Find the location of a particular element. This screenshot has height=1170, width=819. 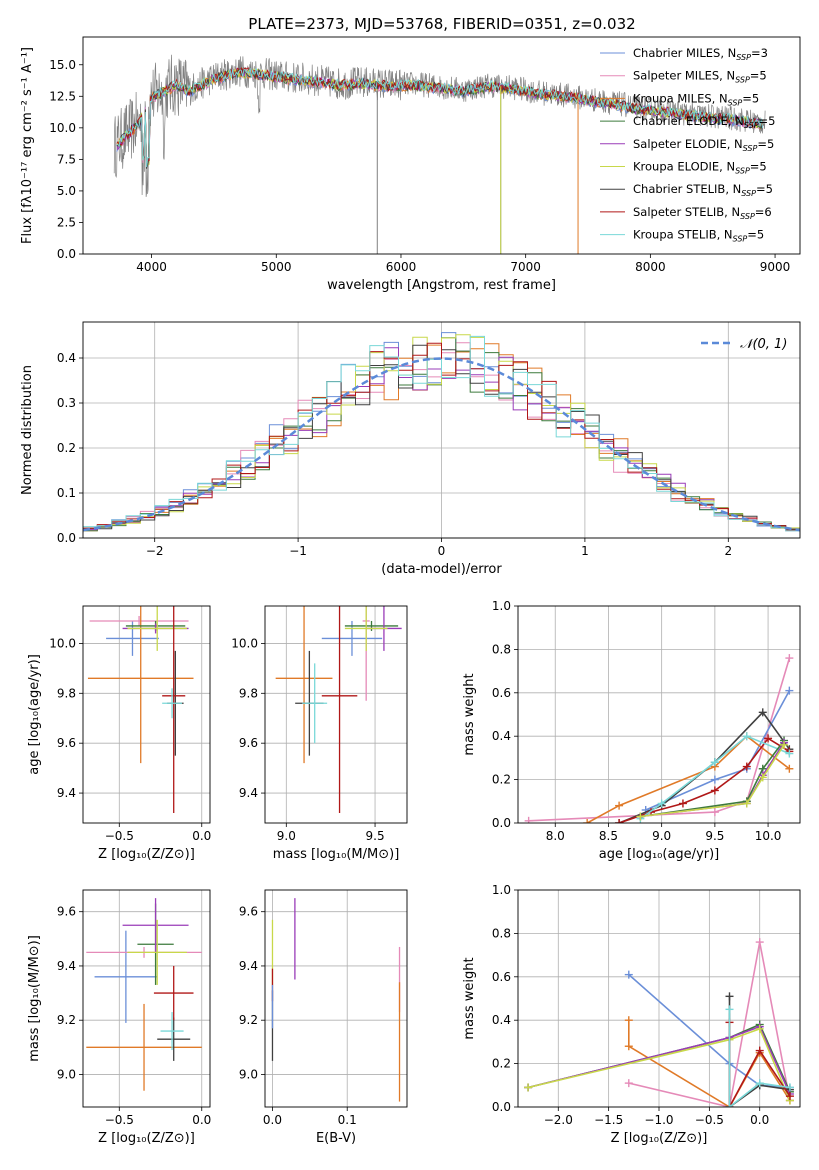

spectrum-lines is located at coordinates (439, 154).